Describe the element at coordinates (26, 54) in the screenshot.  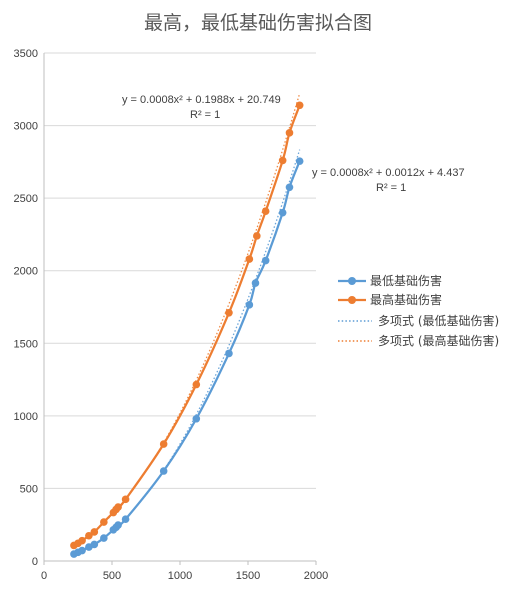
I see `y-tick-label-3500: 3500` at that location.